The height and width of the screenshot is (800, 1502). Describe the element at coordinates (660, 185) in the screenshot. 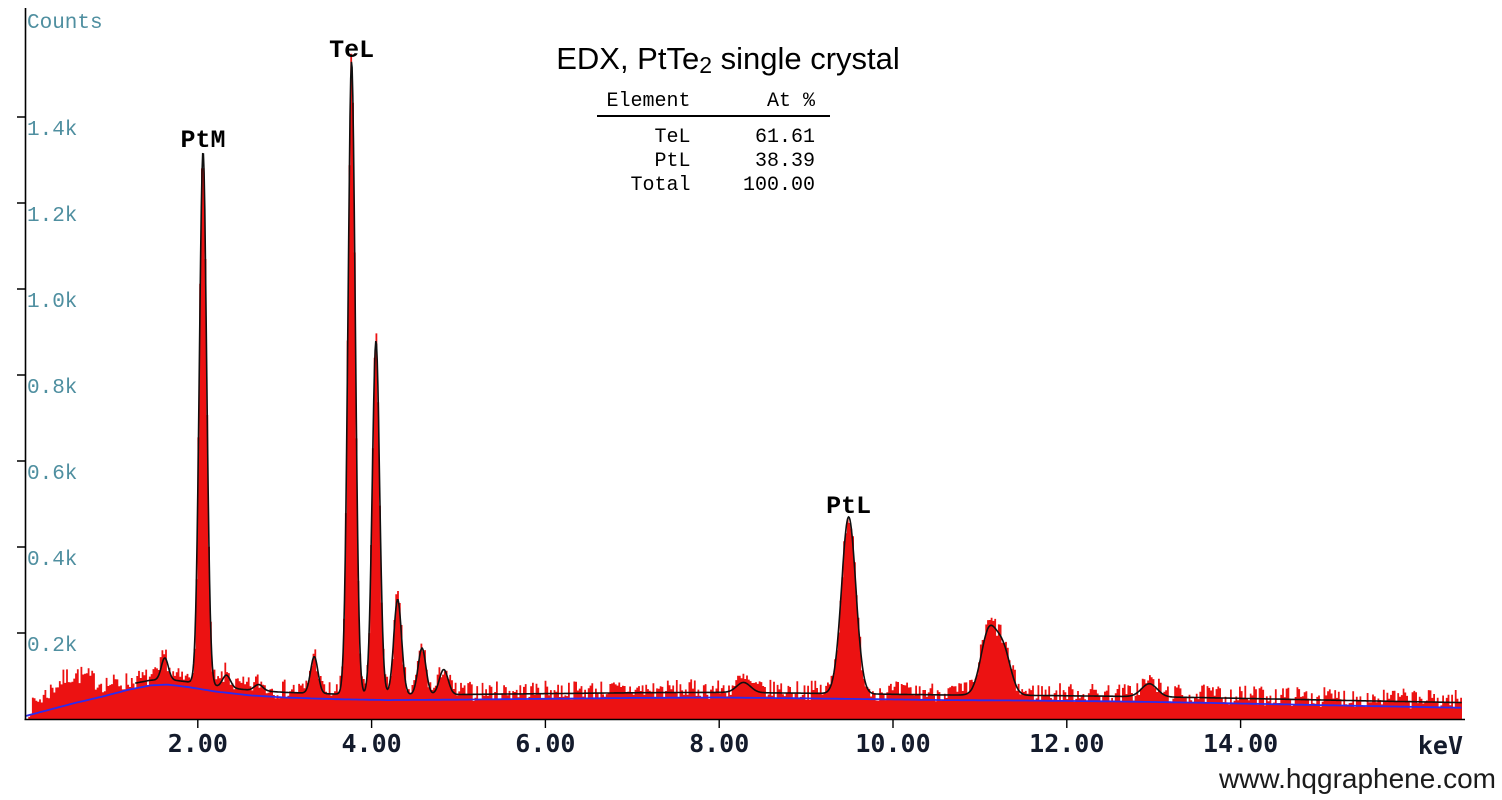

I see `element-name: Total` at that location.